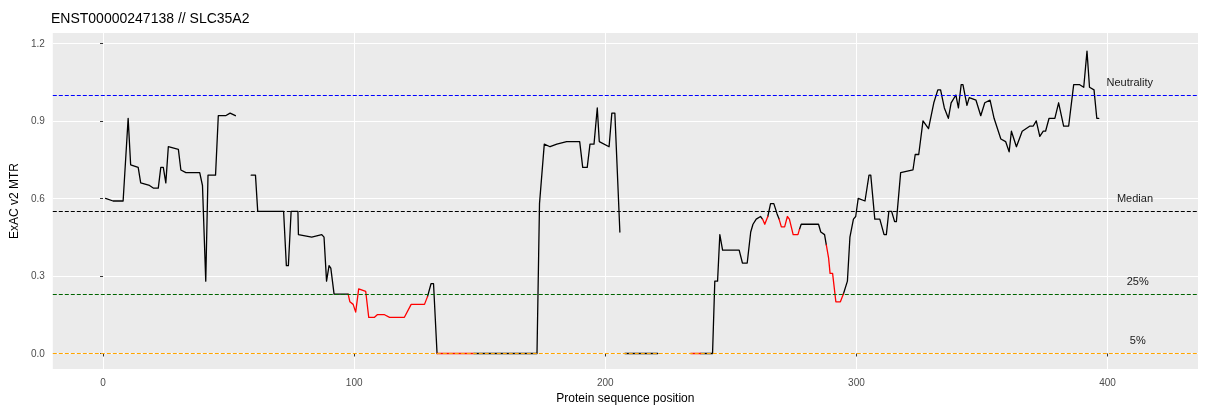  Describe the element at coordinates (14, 201) in the screenshot. I see `y-axis-title: ExAC v2 MTR` at that location.